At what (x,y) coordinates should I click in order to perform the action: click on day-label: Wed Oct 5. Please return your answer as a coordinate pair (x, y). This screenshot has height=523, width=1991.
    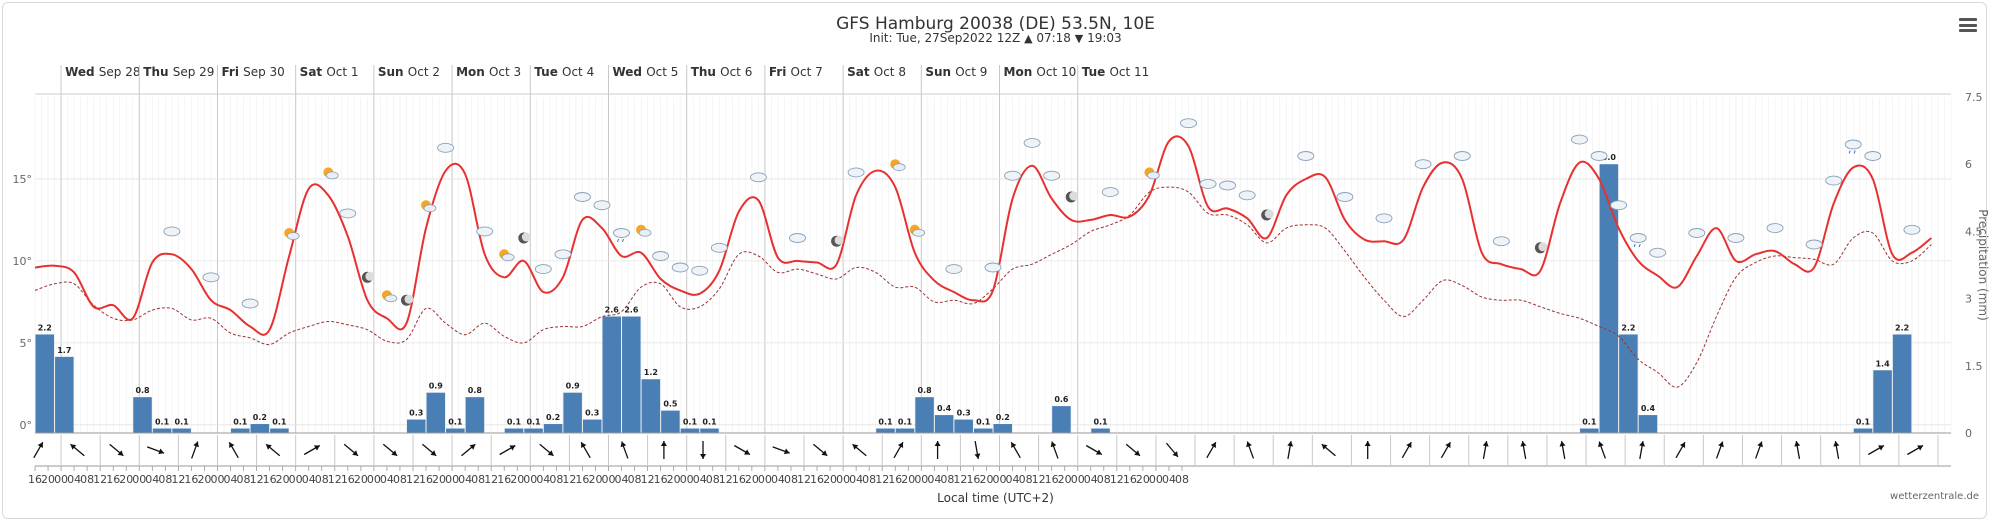
    Looking at the image, I should click on (645, 72).